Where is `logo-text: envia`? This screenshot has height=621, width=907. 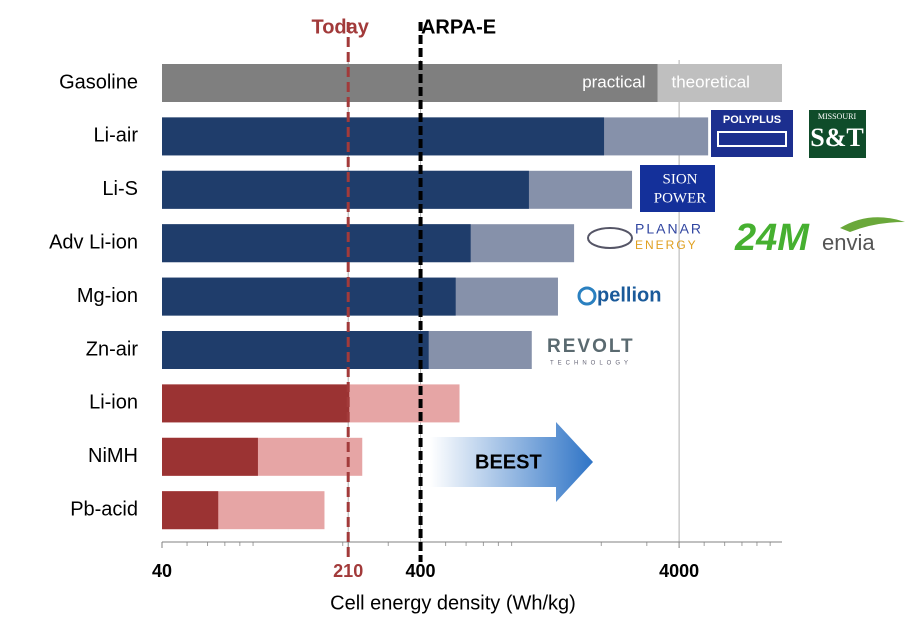 logo-text: envia is located at coordinates (848, 242).